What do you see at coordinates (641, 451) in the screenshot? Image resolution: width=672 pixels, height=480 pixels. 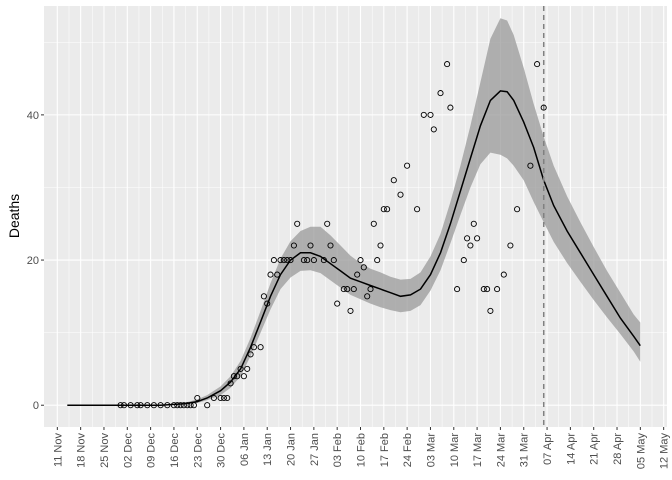 I see `x-tick-label: 05 May` at bounding box center [641, 451].